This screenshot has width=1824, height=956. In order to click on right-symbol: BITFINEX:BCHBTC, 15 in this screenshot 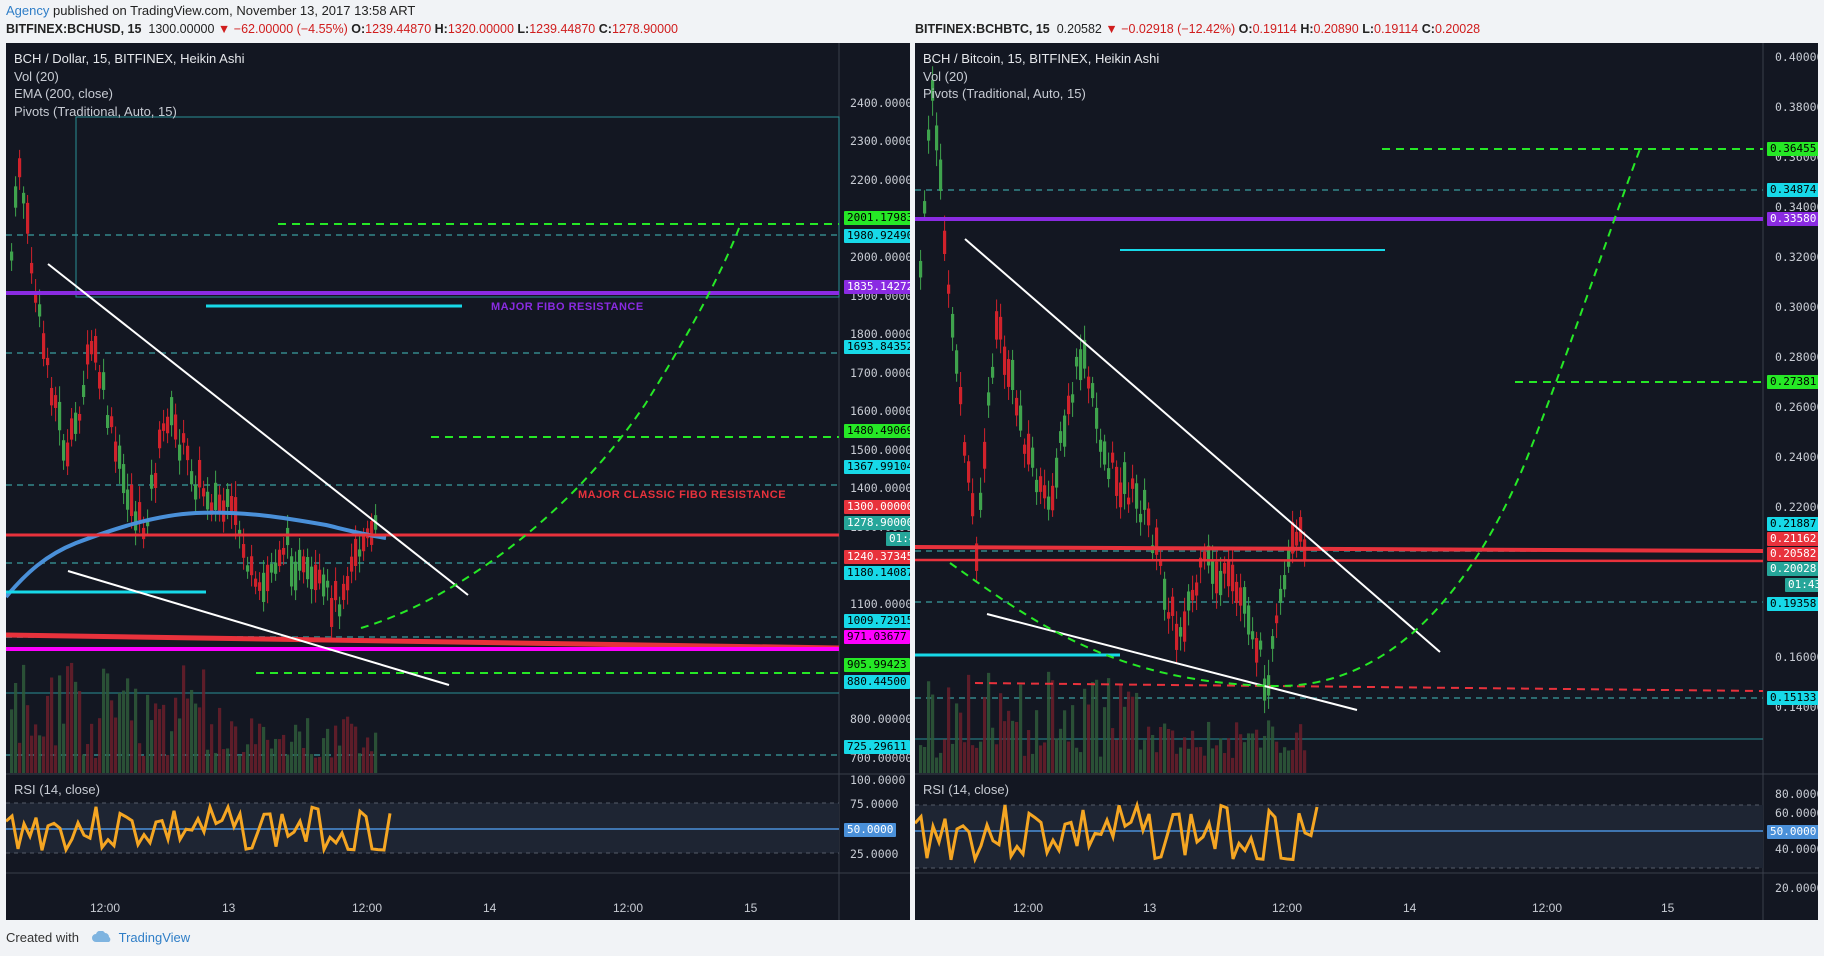, I will do `click(982, 29)`.